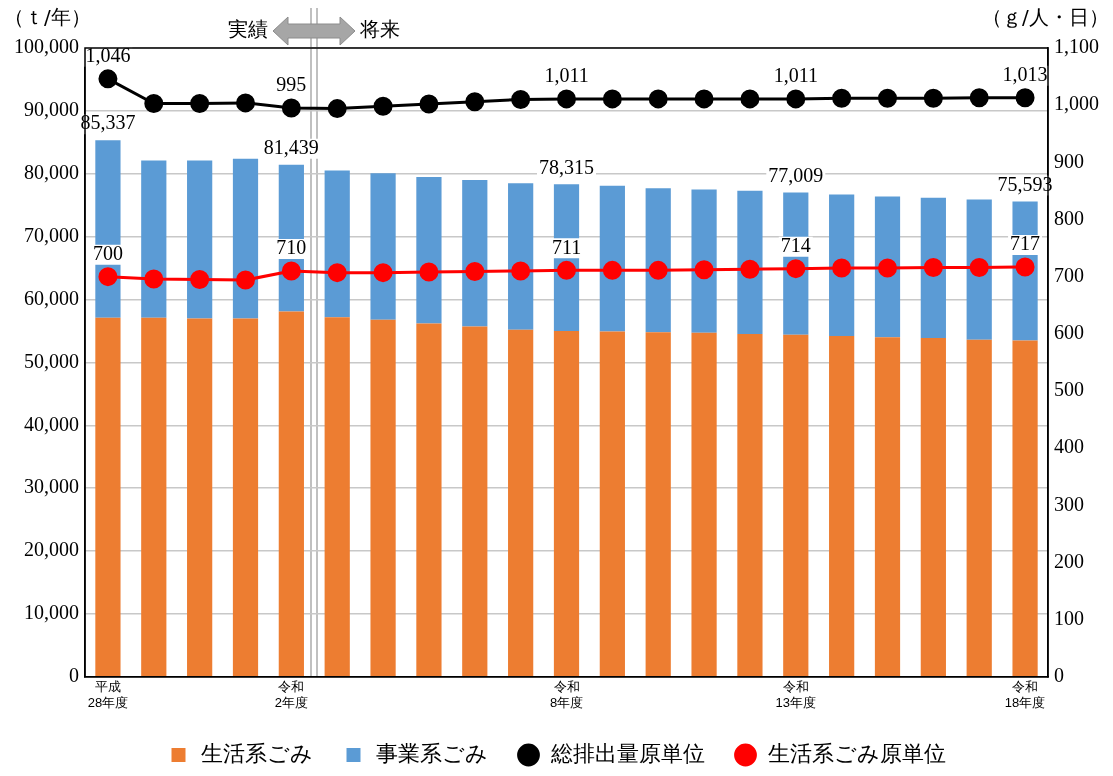 This screenshot has width=1113, height=776. Describe the element at coordinates (291, 247) in the screenshot. I see `data-label: 710` at that location.